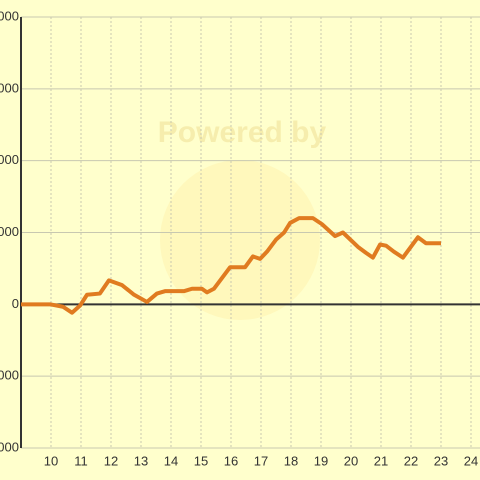 The height and width of the screenshot is (480, 480). What do you see at coordinates (201, 460) in the screenshot?
I see `x-tick-label: 15` at bounding box center [201, 460].